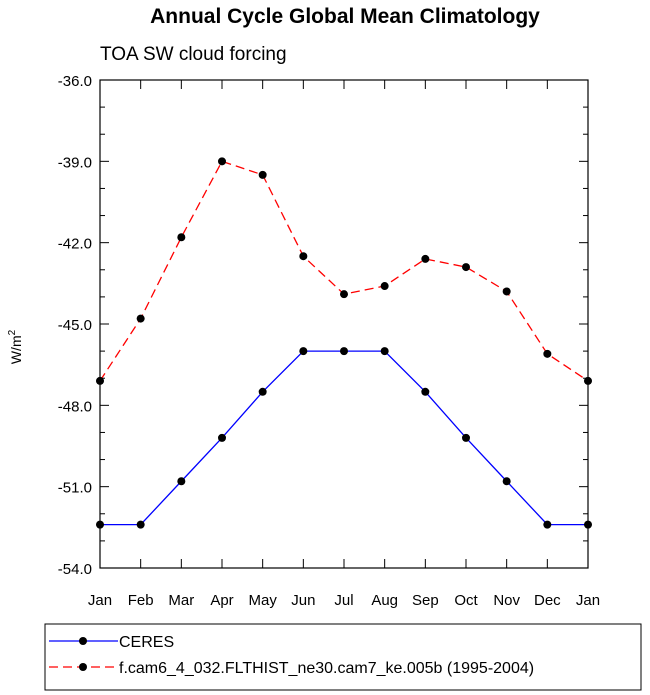 The height and width of the screenshot is (695, 650). Describe the element at coordinates (83, 641) in the screenshot. I see `legend-marker-ceres` at that location.